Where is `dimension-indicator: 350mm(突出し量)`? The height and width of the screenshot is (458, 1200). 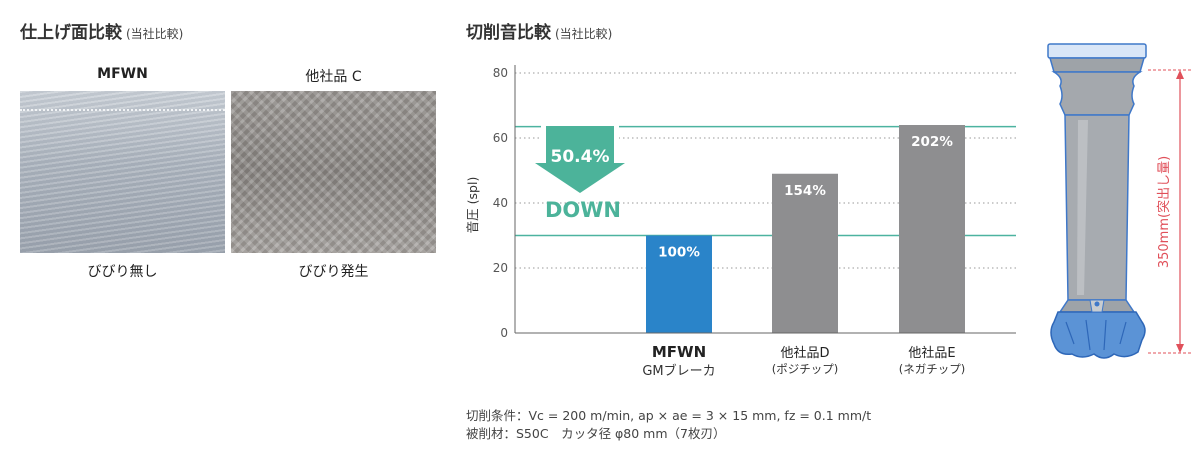 dimension-indicator: 350mm(突出し量) is located at coordinates (1170, 211).